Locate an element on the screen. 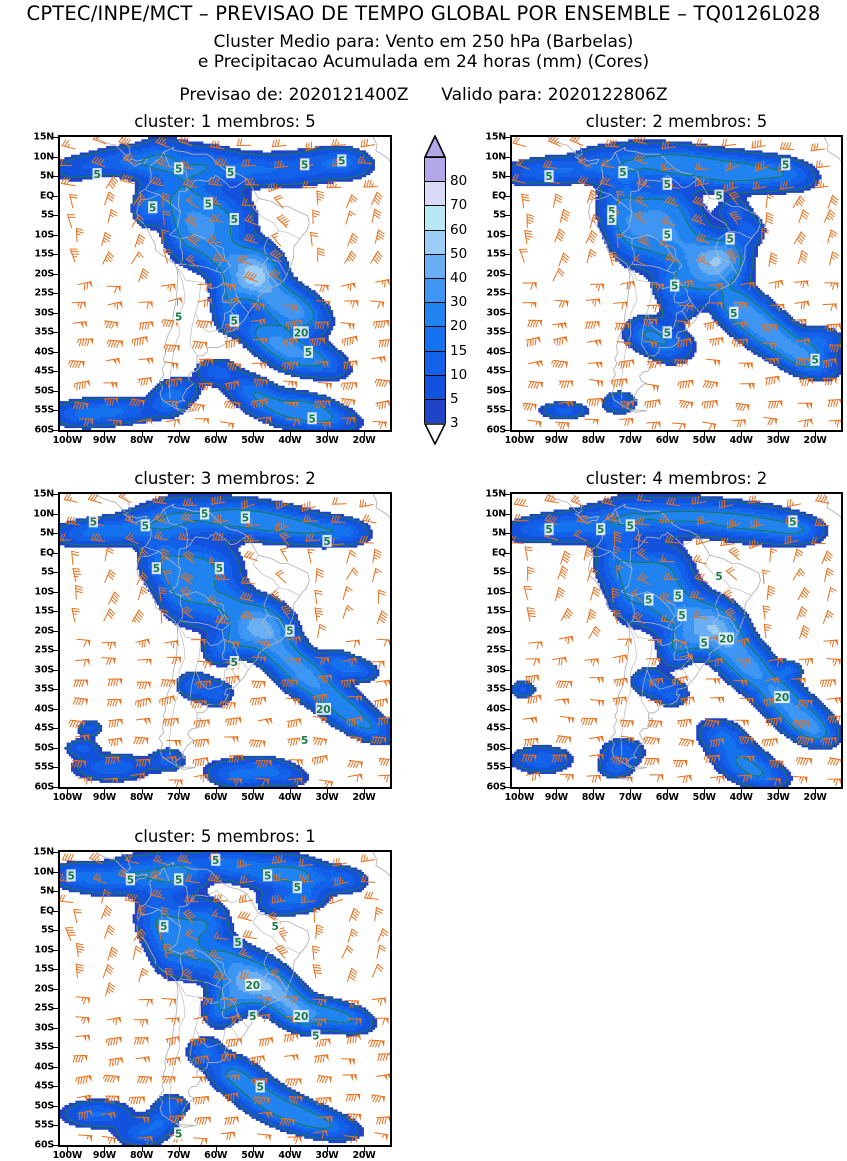 The height and width of the screenshot is (1161, 847). colorbar-tick-label: 30 is located at coordinates (458, 302).